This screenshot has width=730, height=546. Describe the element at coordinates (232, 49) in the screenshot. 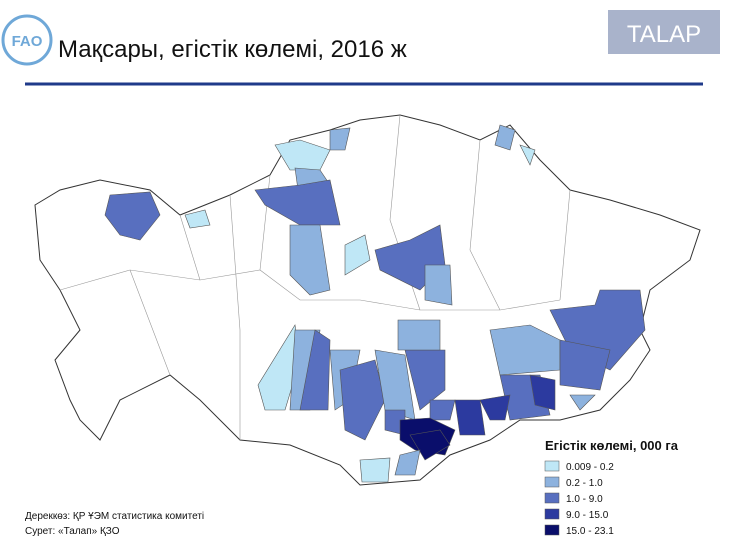

I see `title: Мақсары, егістік көлемі, 2016 ж` at that location.